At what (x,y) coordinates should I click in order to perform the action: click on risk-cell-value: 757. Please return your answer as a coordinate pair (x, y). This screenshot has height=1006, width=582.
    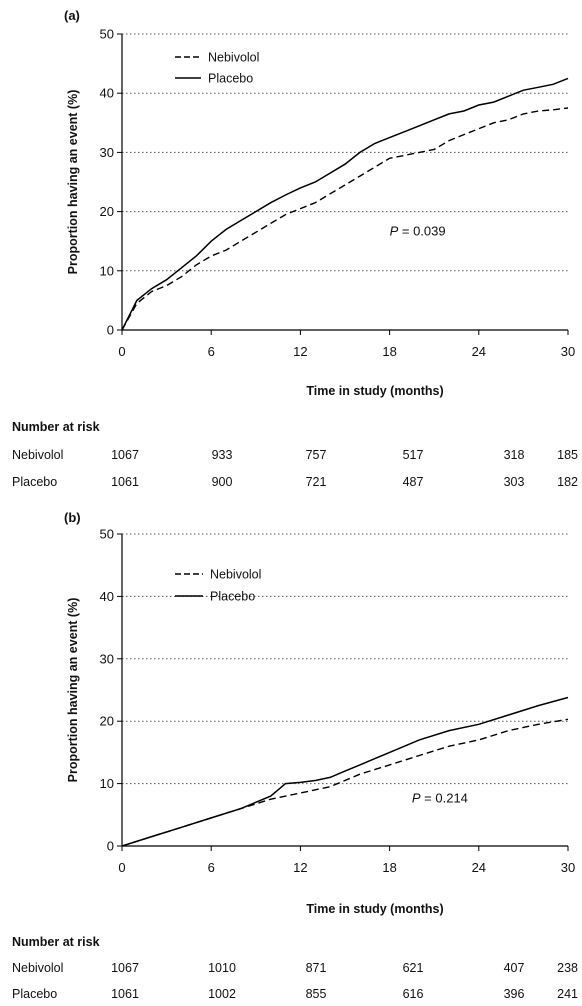
    Looking at the image, I should click on (316, 455).